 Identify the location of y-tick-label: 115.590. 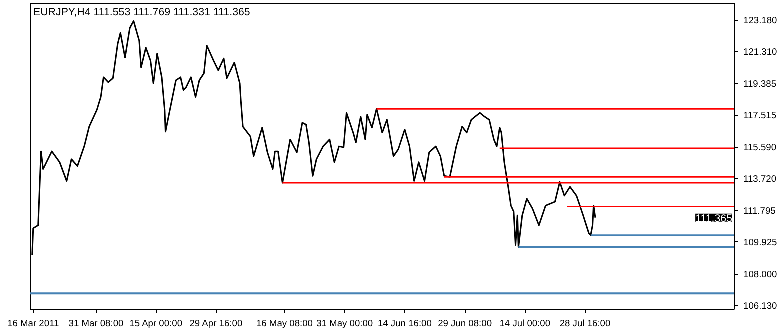
(760, 147).